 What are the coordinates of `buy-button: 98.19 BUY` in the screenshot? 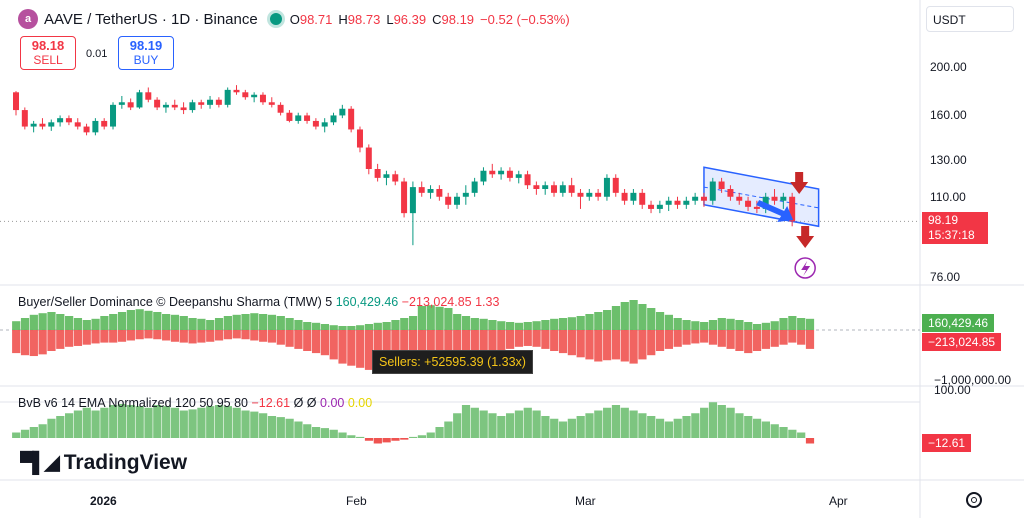 It's located at (146, 53).